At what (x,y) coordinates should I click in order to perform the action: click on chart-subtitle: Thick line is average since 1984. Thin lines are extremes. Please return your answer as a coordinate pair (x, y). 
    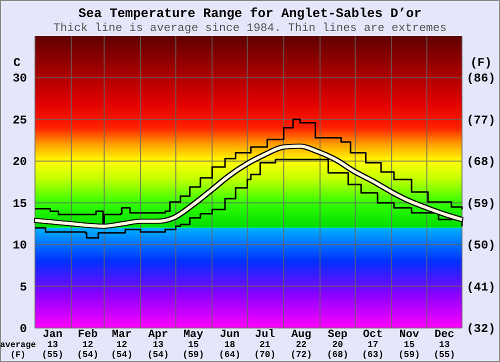
    Looking at the image, I should click on (250, 28).